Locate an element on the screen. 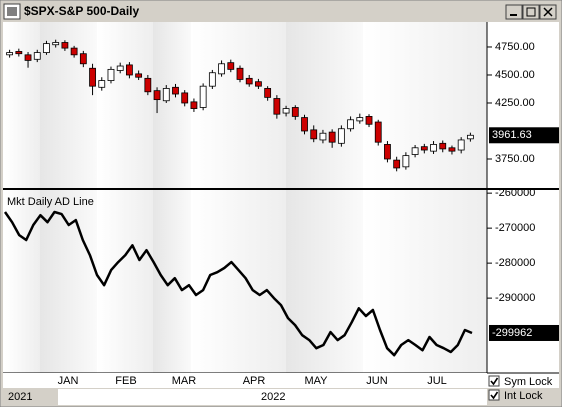 The width and height of the screenshot is (562, 407). window-buttons is located at coordinates (531, 12).